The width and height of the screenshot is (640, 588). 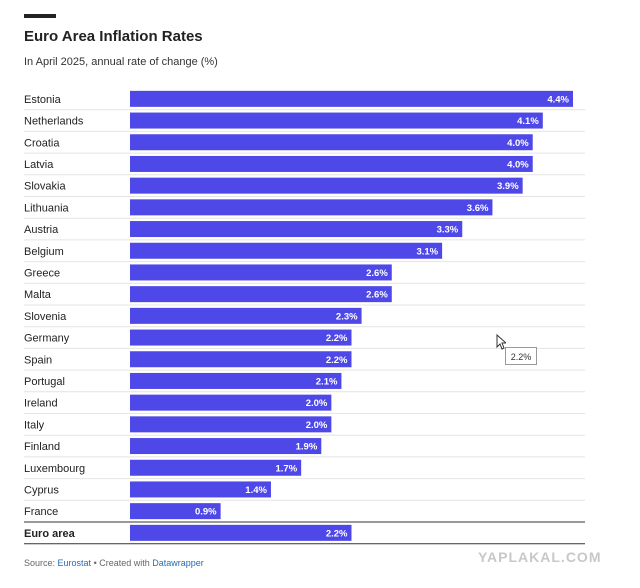 I want to click on source-link-eurostat: Eurostat, so click(x=74, y=563).